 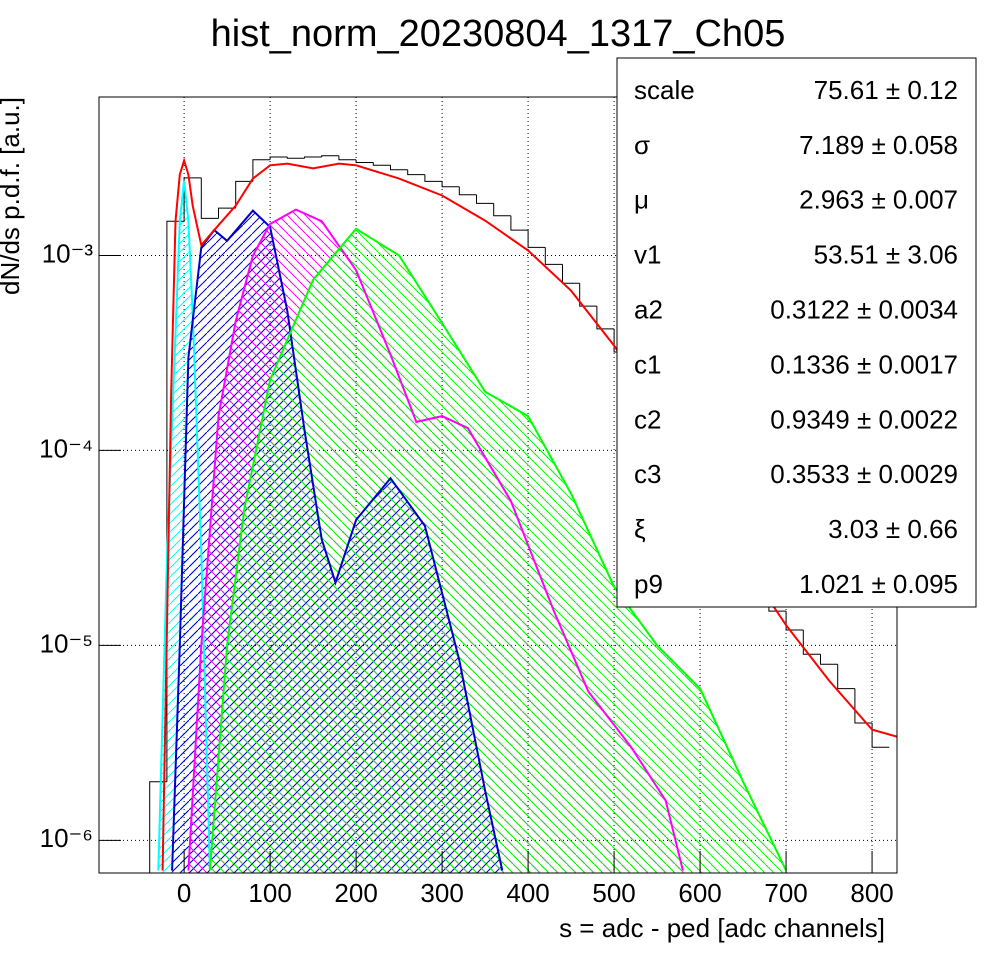 I want to click on x-tick-label: 400, so click(x=527, y=893).